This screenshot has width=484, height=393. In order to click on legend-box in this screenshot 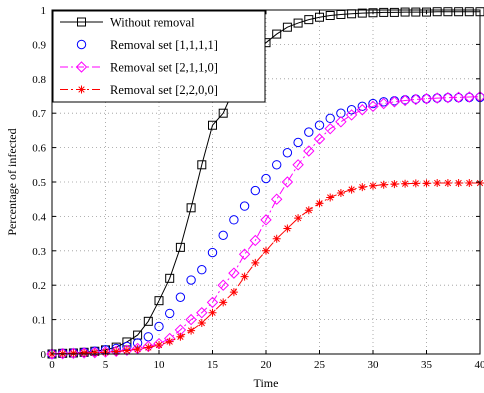, I will do `click(159, 56)`.